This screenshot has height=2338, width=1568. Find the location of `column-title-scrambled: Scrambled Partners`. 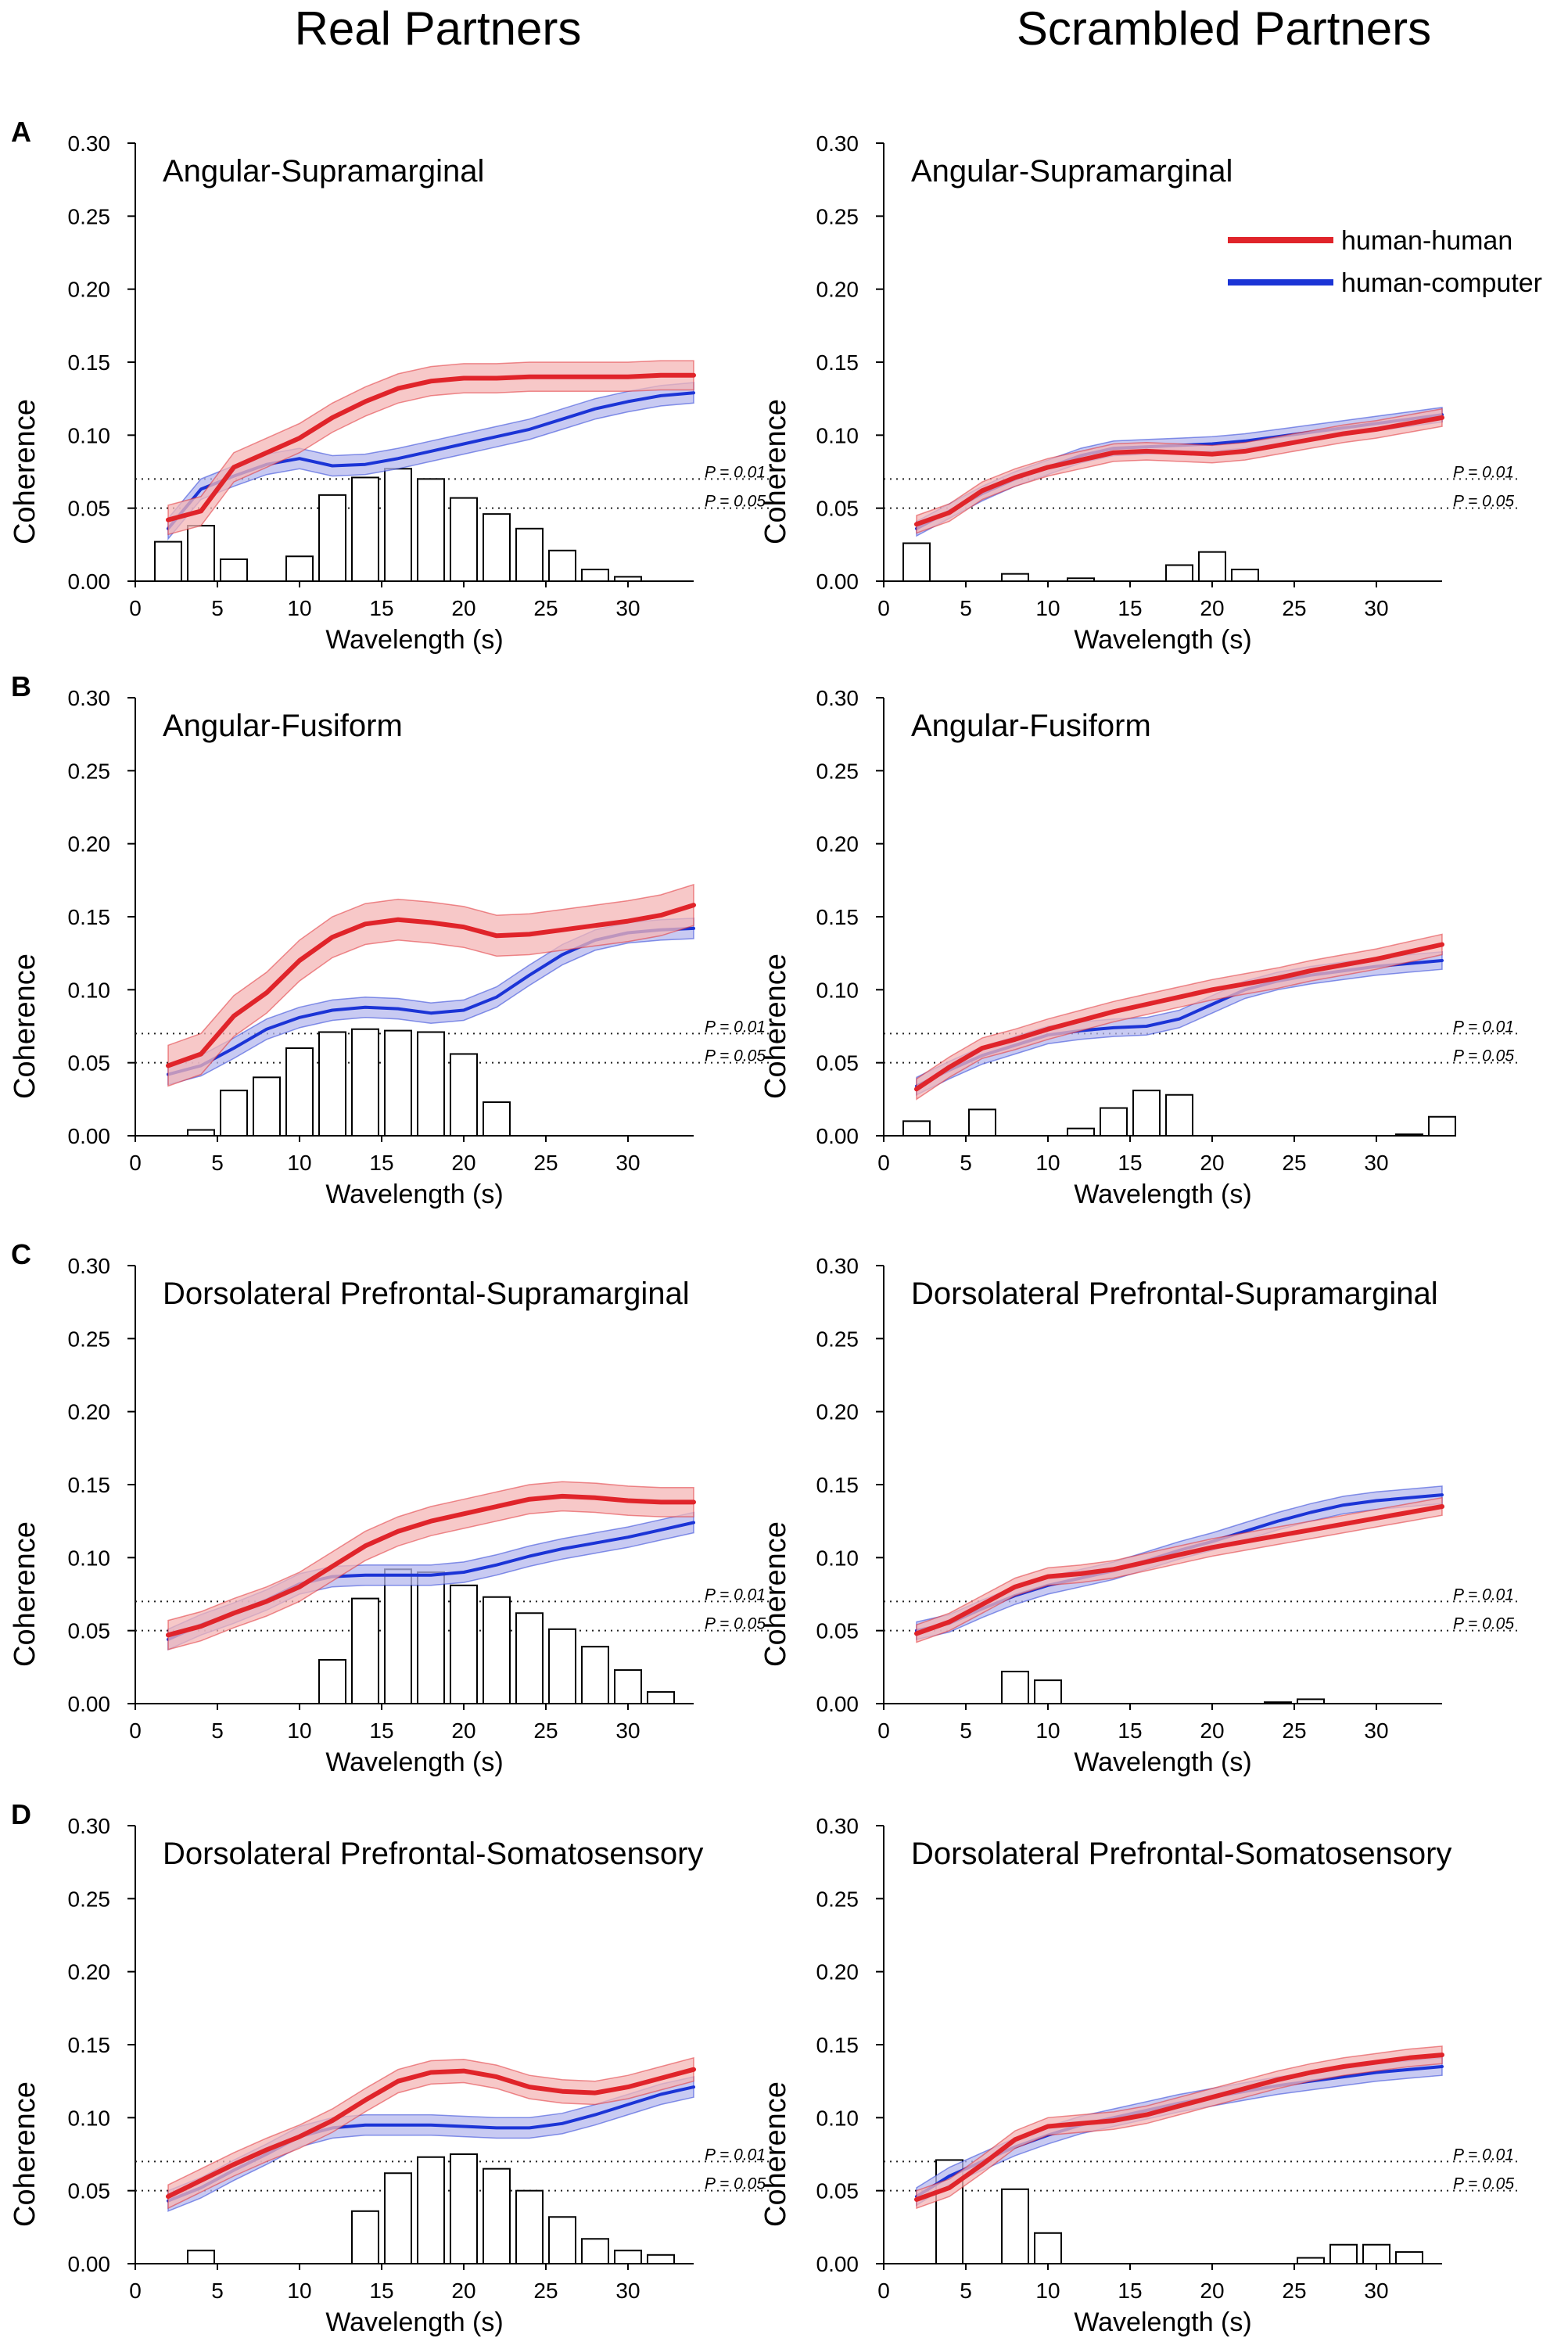

column-title-scrambled: Scrambled Partners is located at coordinates (1224, 28).